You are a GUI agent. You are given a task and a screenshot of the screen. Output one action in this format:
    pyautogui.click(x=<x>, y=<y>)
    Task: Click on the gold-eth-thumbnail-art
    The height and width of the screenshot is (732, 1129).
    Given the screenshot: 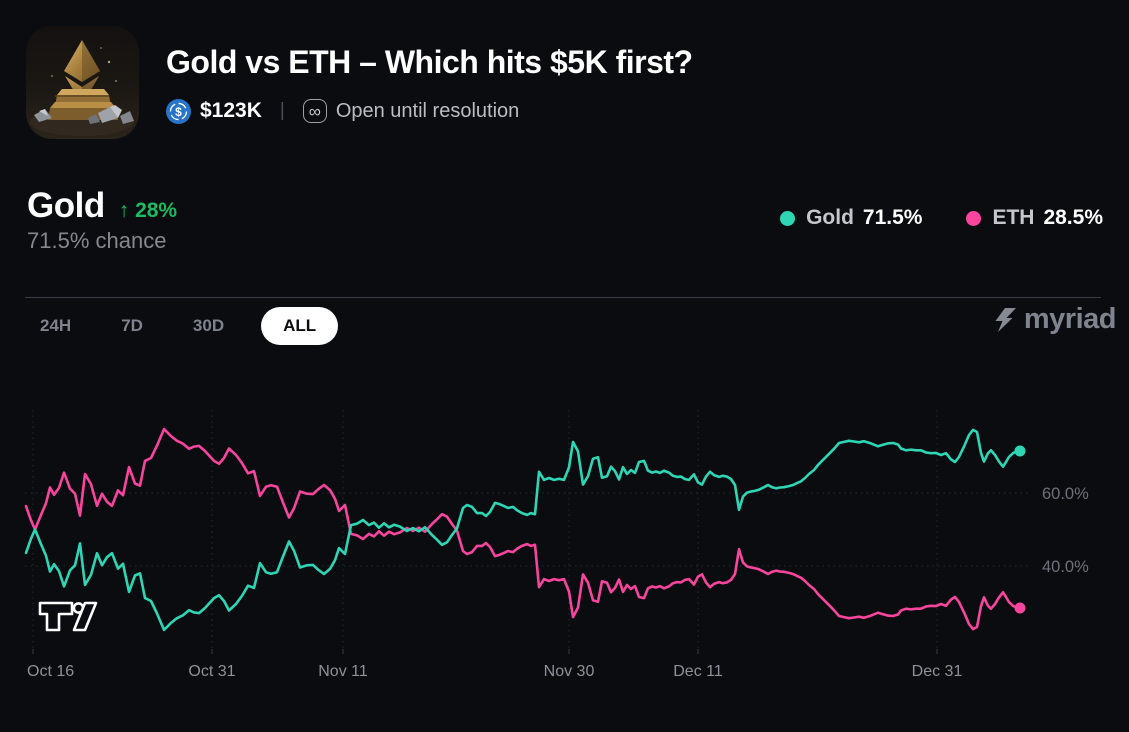 What is the action you would take?
    pyautogui.click(x=82, y=82)
    